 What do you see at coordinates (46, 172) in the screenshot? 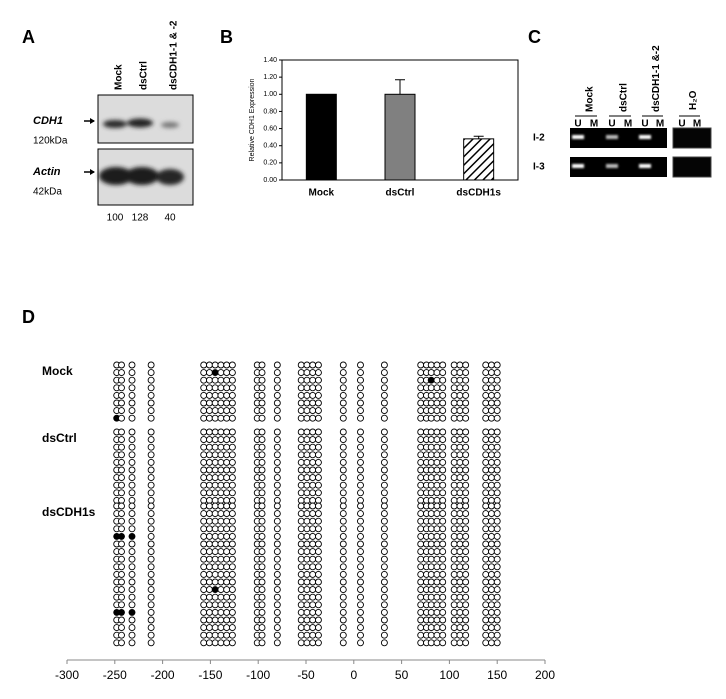
I see `blot-name: Actin` at bounding box center [46, 172].